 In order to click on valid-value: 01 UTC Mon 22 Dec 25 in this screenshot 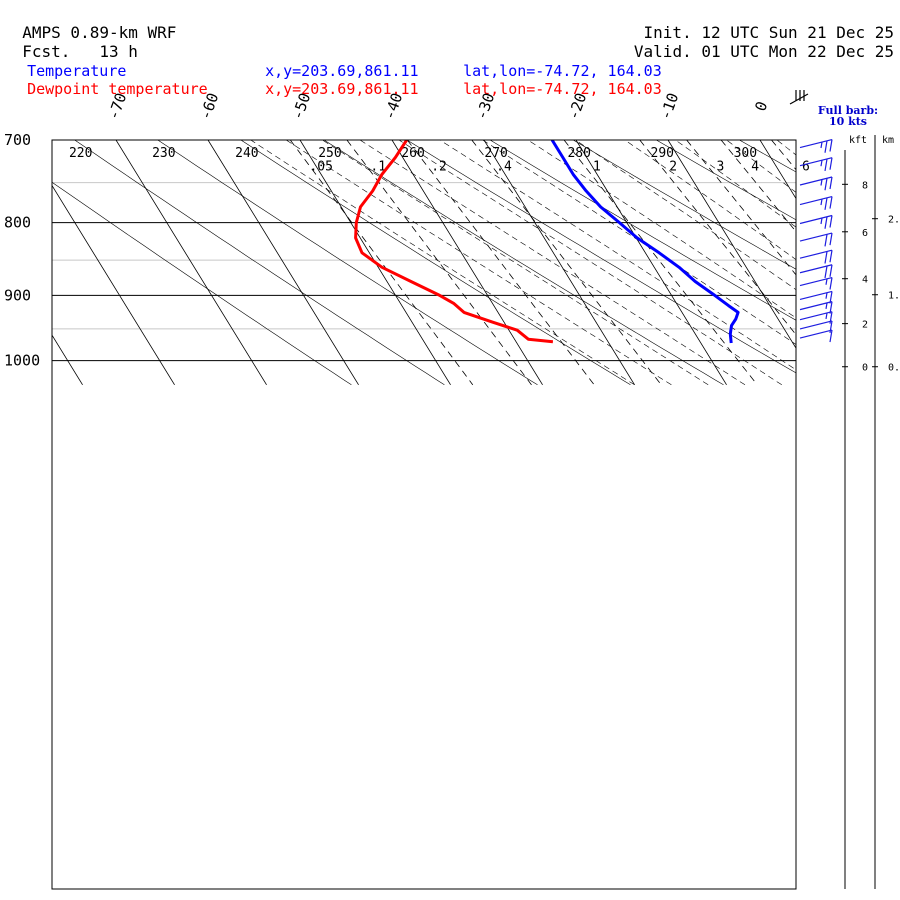, I will do `click(797, 51)`.